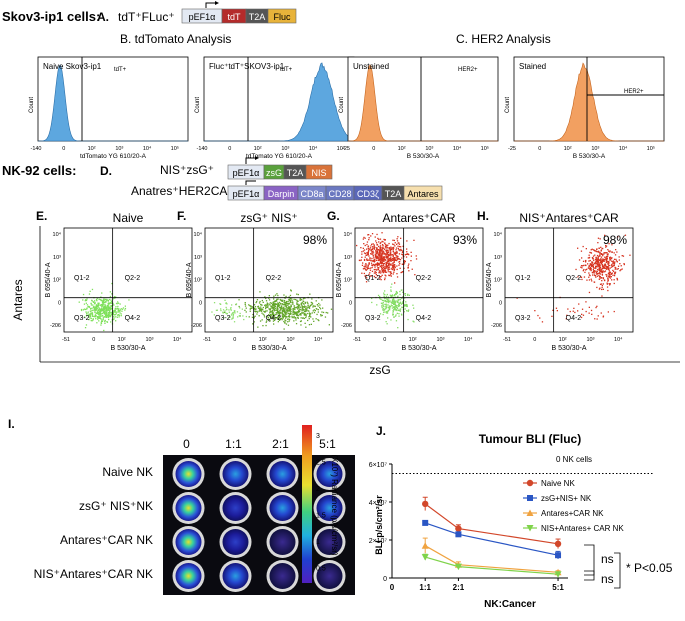 The image size is (685, 621). Describe the element at coordinates (127, 472) in the screenshot. I see `bli-row-label: Naive NK` at that location.